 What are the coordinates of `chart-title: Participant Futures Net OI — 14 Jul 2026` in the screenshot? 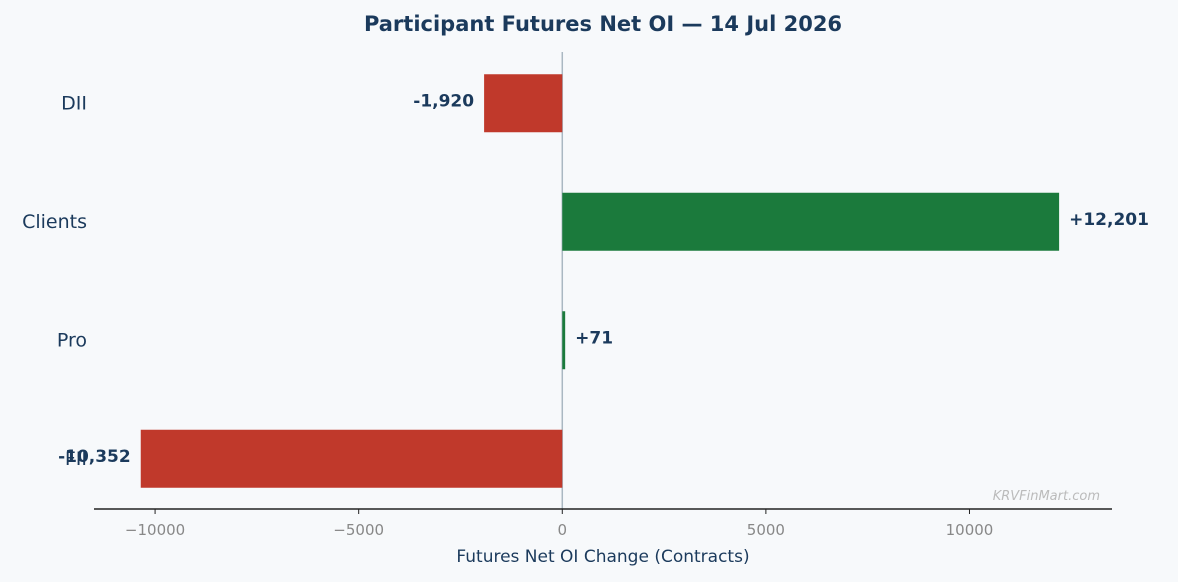 It's located at (603, 24).